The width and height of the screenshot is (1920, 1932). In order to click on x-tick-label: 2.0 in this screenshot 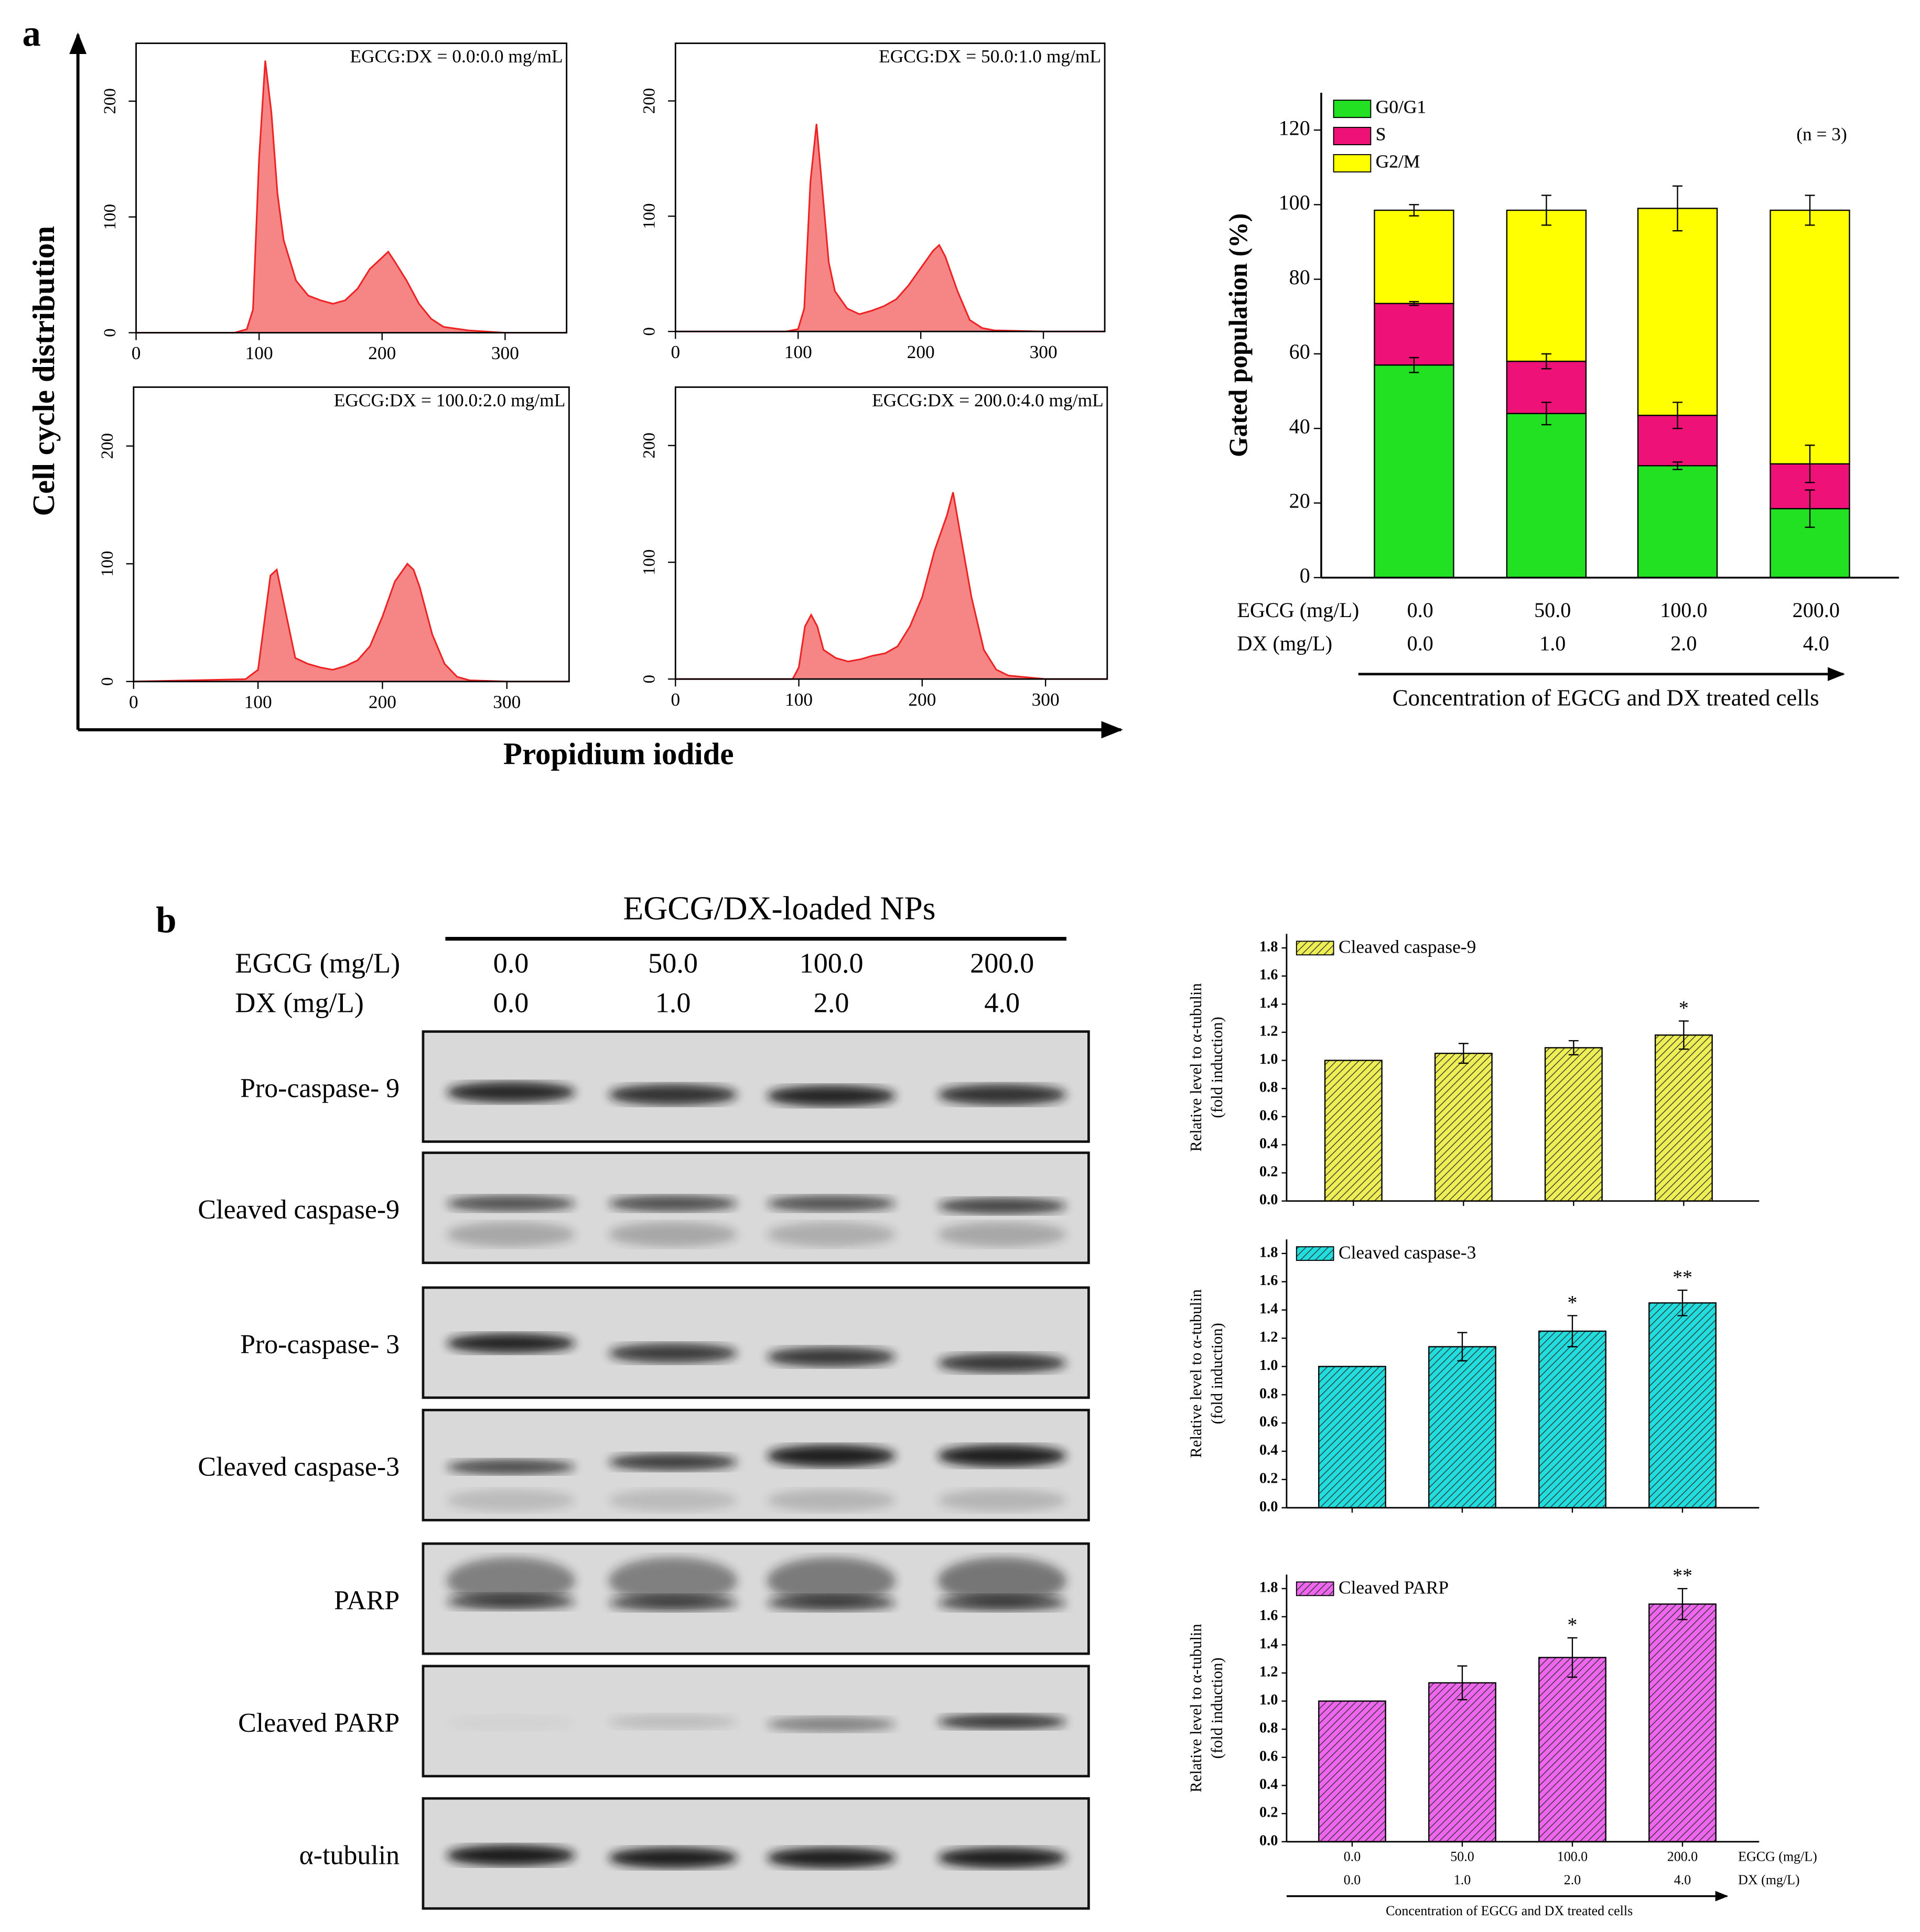, I will do `click(1684, 643)`.